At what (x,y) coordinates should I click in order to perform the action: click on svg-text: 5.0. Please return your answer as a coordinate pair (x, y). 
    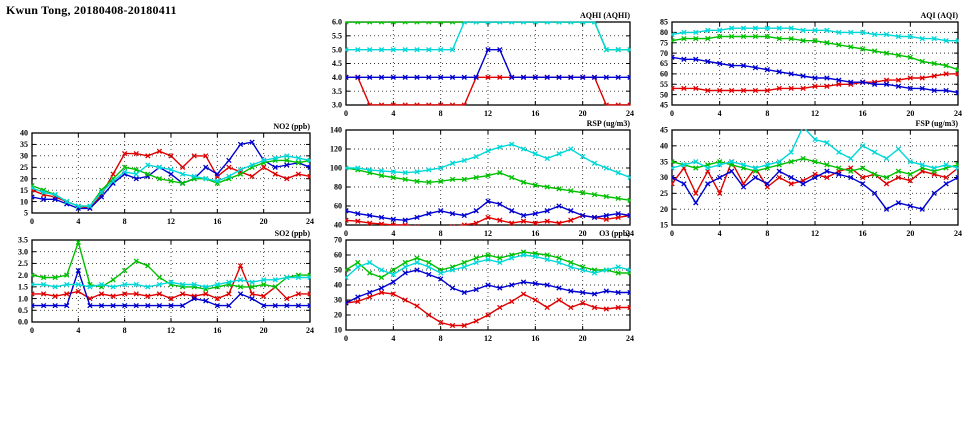
    Looking at the image, I should click on (337, 49).